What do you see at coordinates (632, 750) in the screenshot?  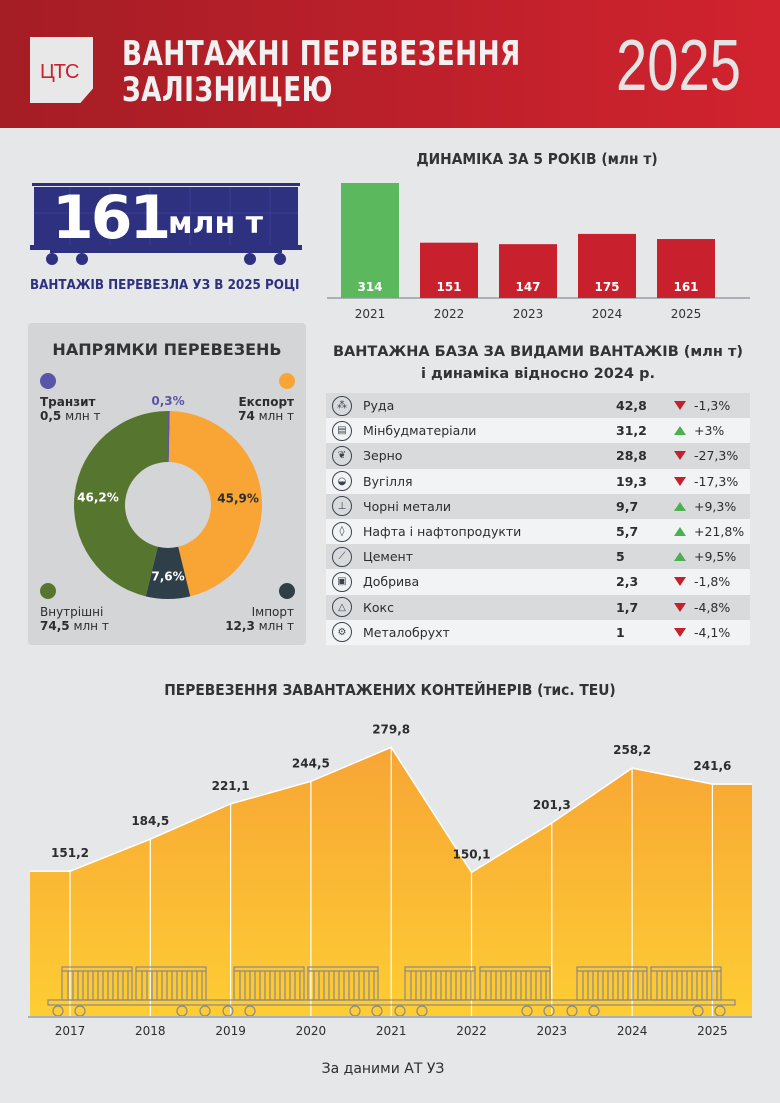 I see `area-value-label: 258,2` at bounding box center [632, 750].